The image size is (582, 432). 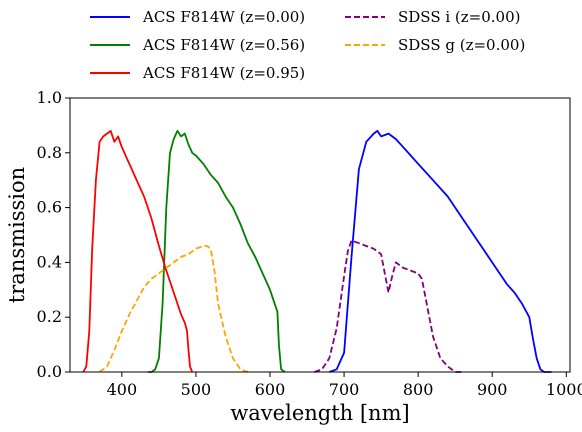 What do you see at coordinates (564, 389) in the screenshot?
I see `x-tick-label: 1000` at bounding box center [564, 389].